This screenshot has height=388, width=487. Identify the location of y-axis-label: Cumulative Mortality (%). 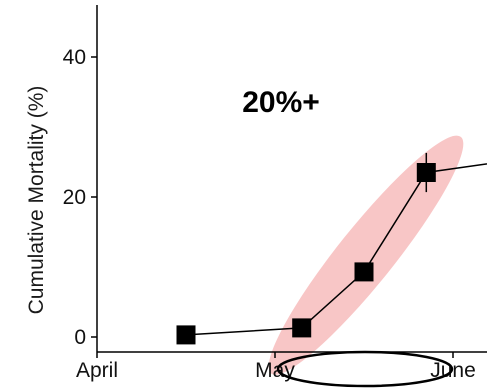
(36, 200).